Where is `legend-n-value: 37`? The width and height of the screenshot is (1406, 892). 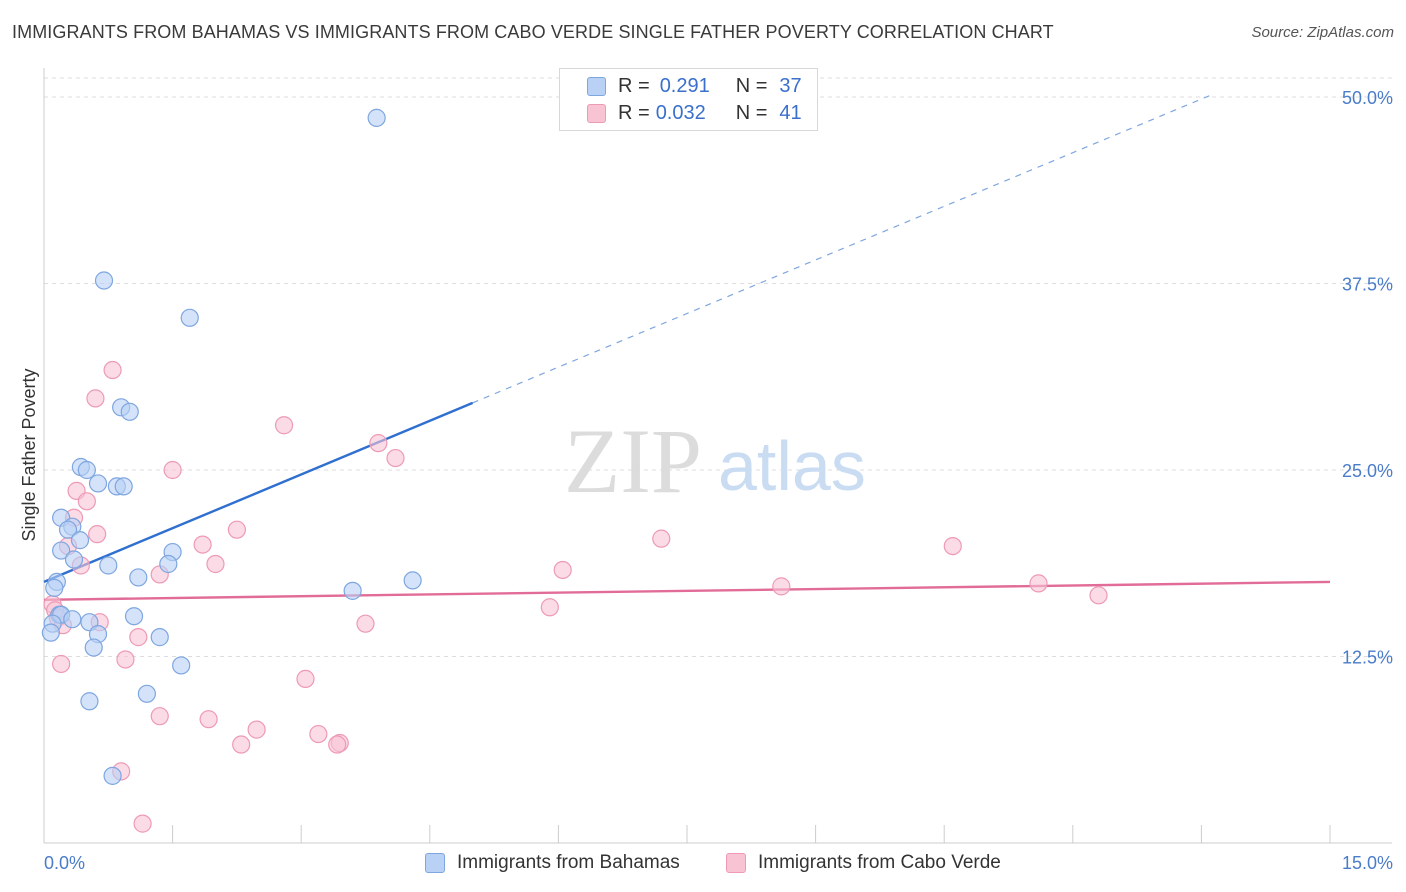
legend-n-value: 37 is located at coordinates (790, 86).